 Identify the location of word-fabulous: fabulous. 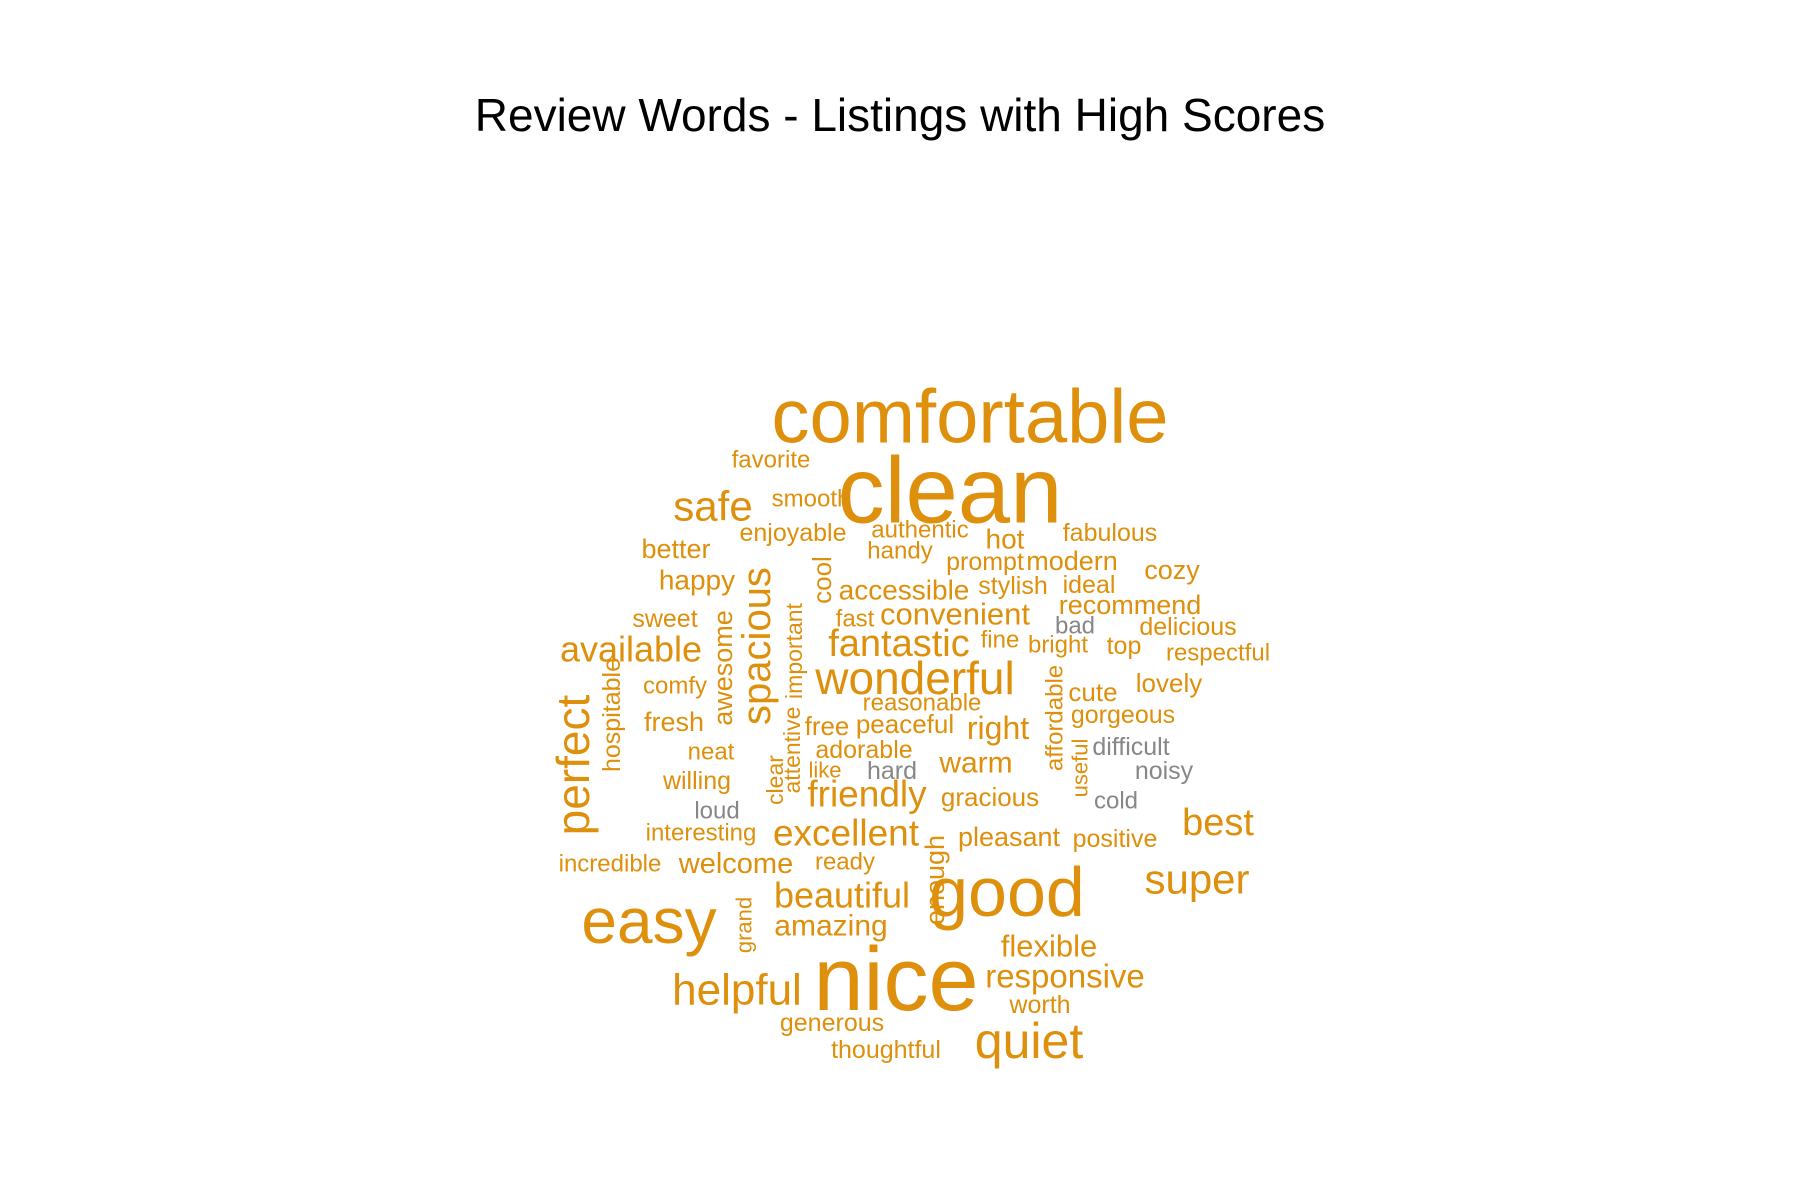
(1110, 533).